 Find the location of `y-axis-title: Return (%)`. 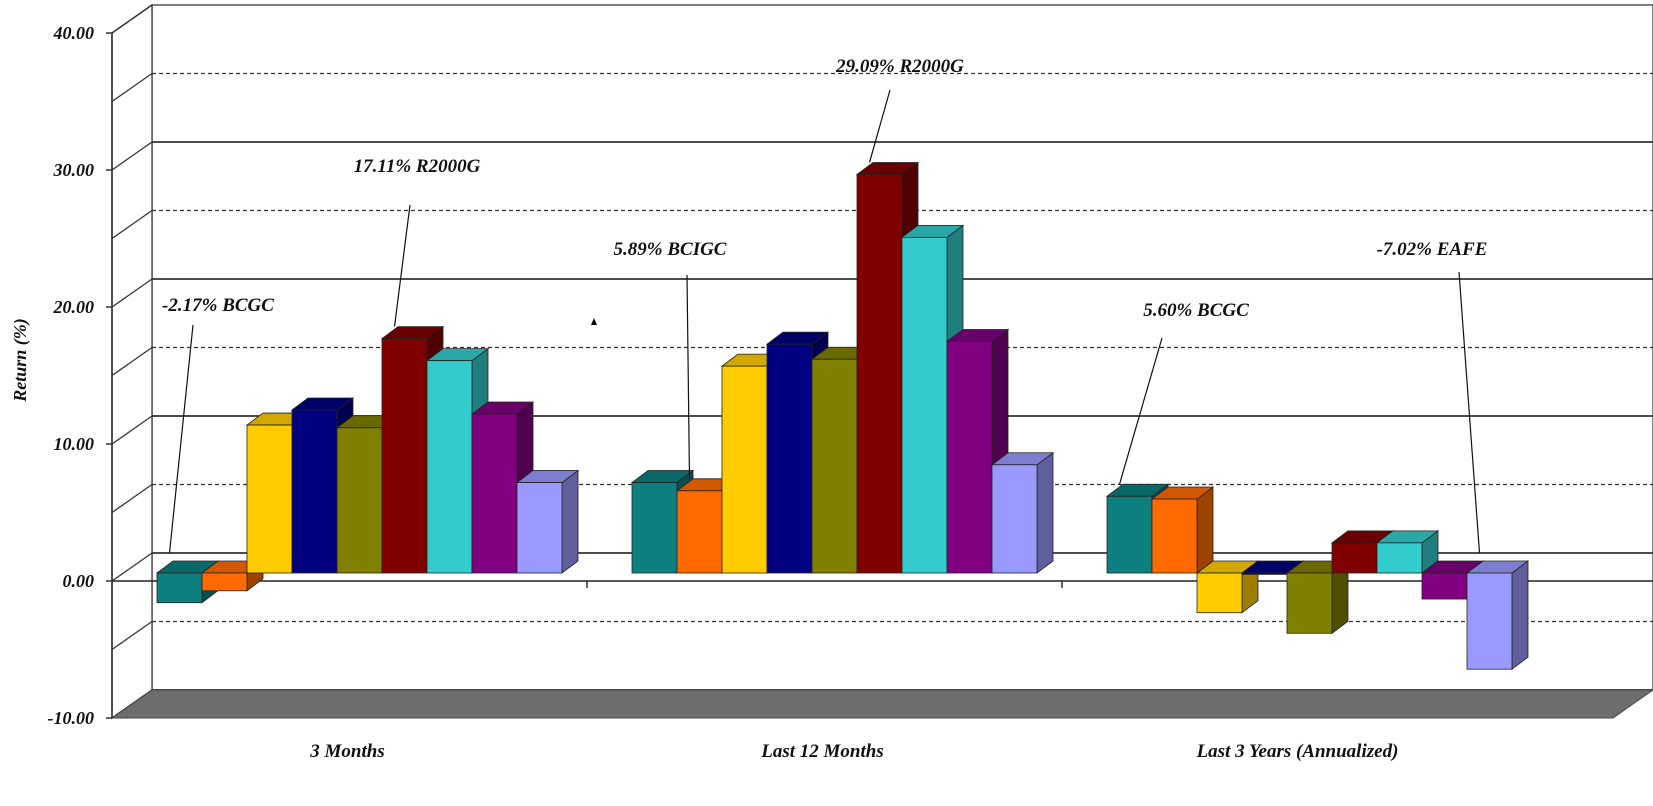

y-axis-title: Return (%) is located at coordinates (20, 360).